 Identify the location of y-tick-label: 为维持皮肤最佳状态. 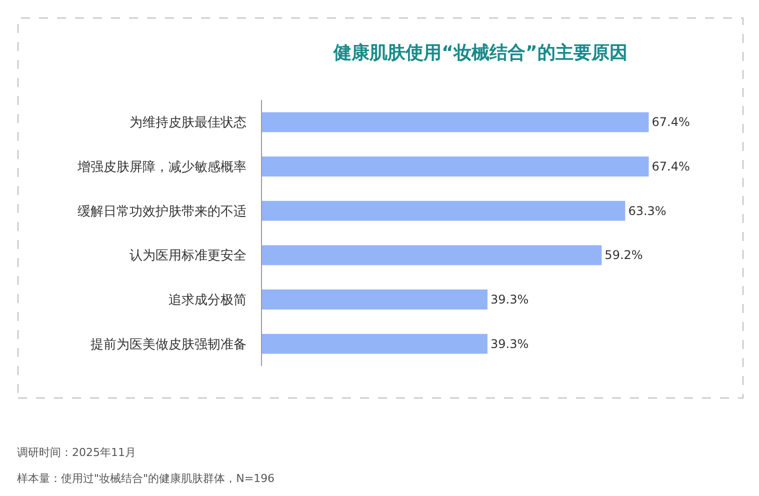
(187, 123).